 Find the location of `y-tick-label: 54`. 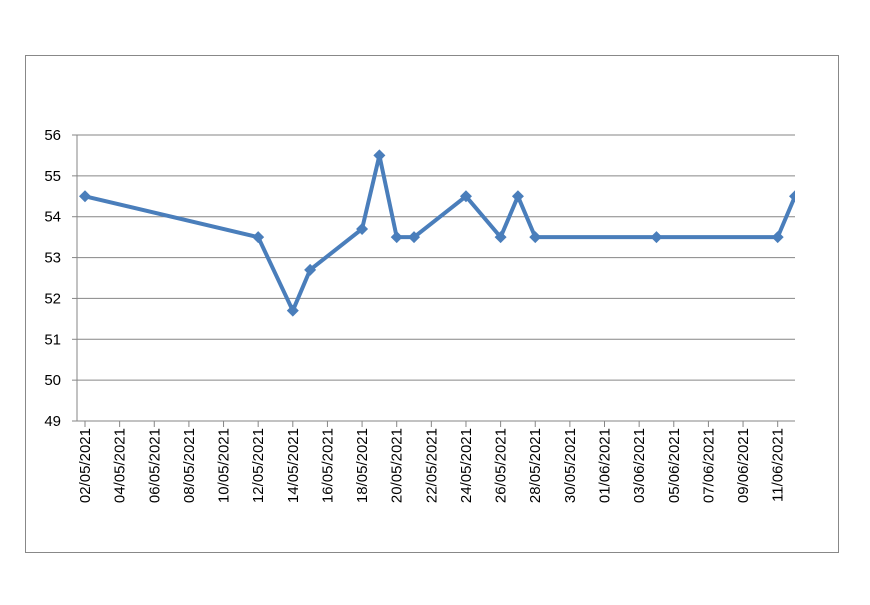

y-tick-label: 54 is located at coordinates (52, 217).